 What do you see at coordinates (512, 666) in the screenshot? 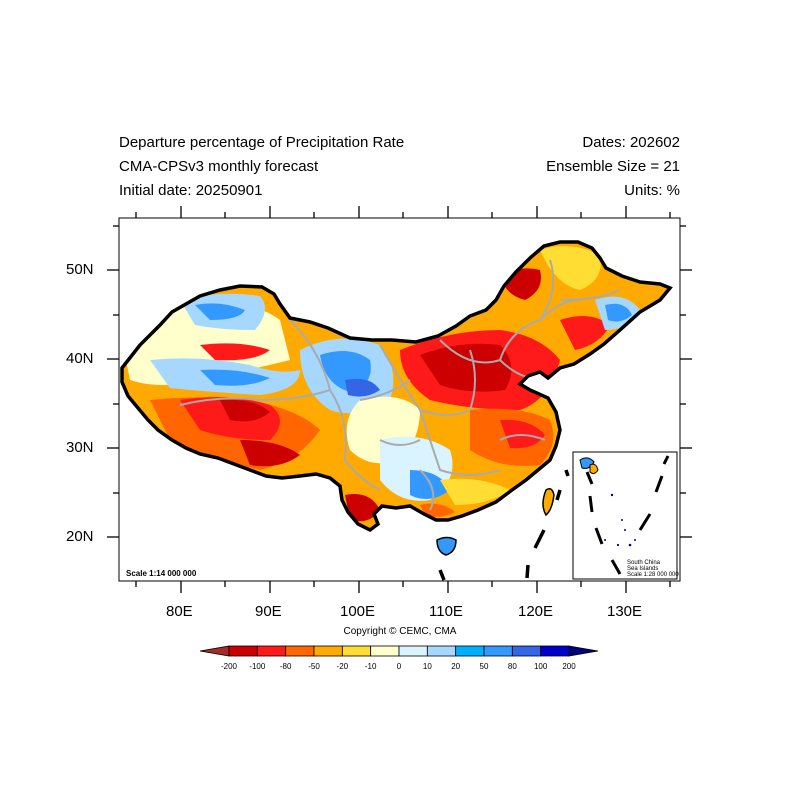
I see `colorbar-label: 80` at bounding box center [512, 666].